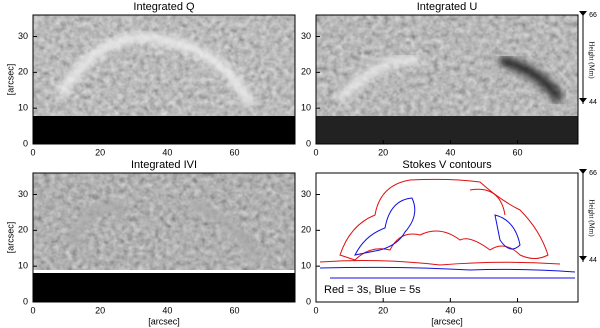  Describe the element at coordinates (164, 165) in the screenshot. I see `panel-title: Integrated IVI` at that location.